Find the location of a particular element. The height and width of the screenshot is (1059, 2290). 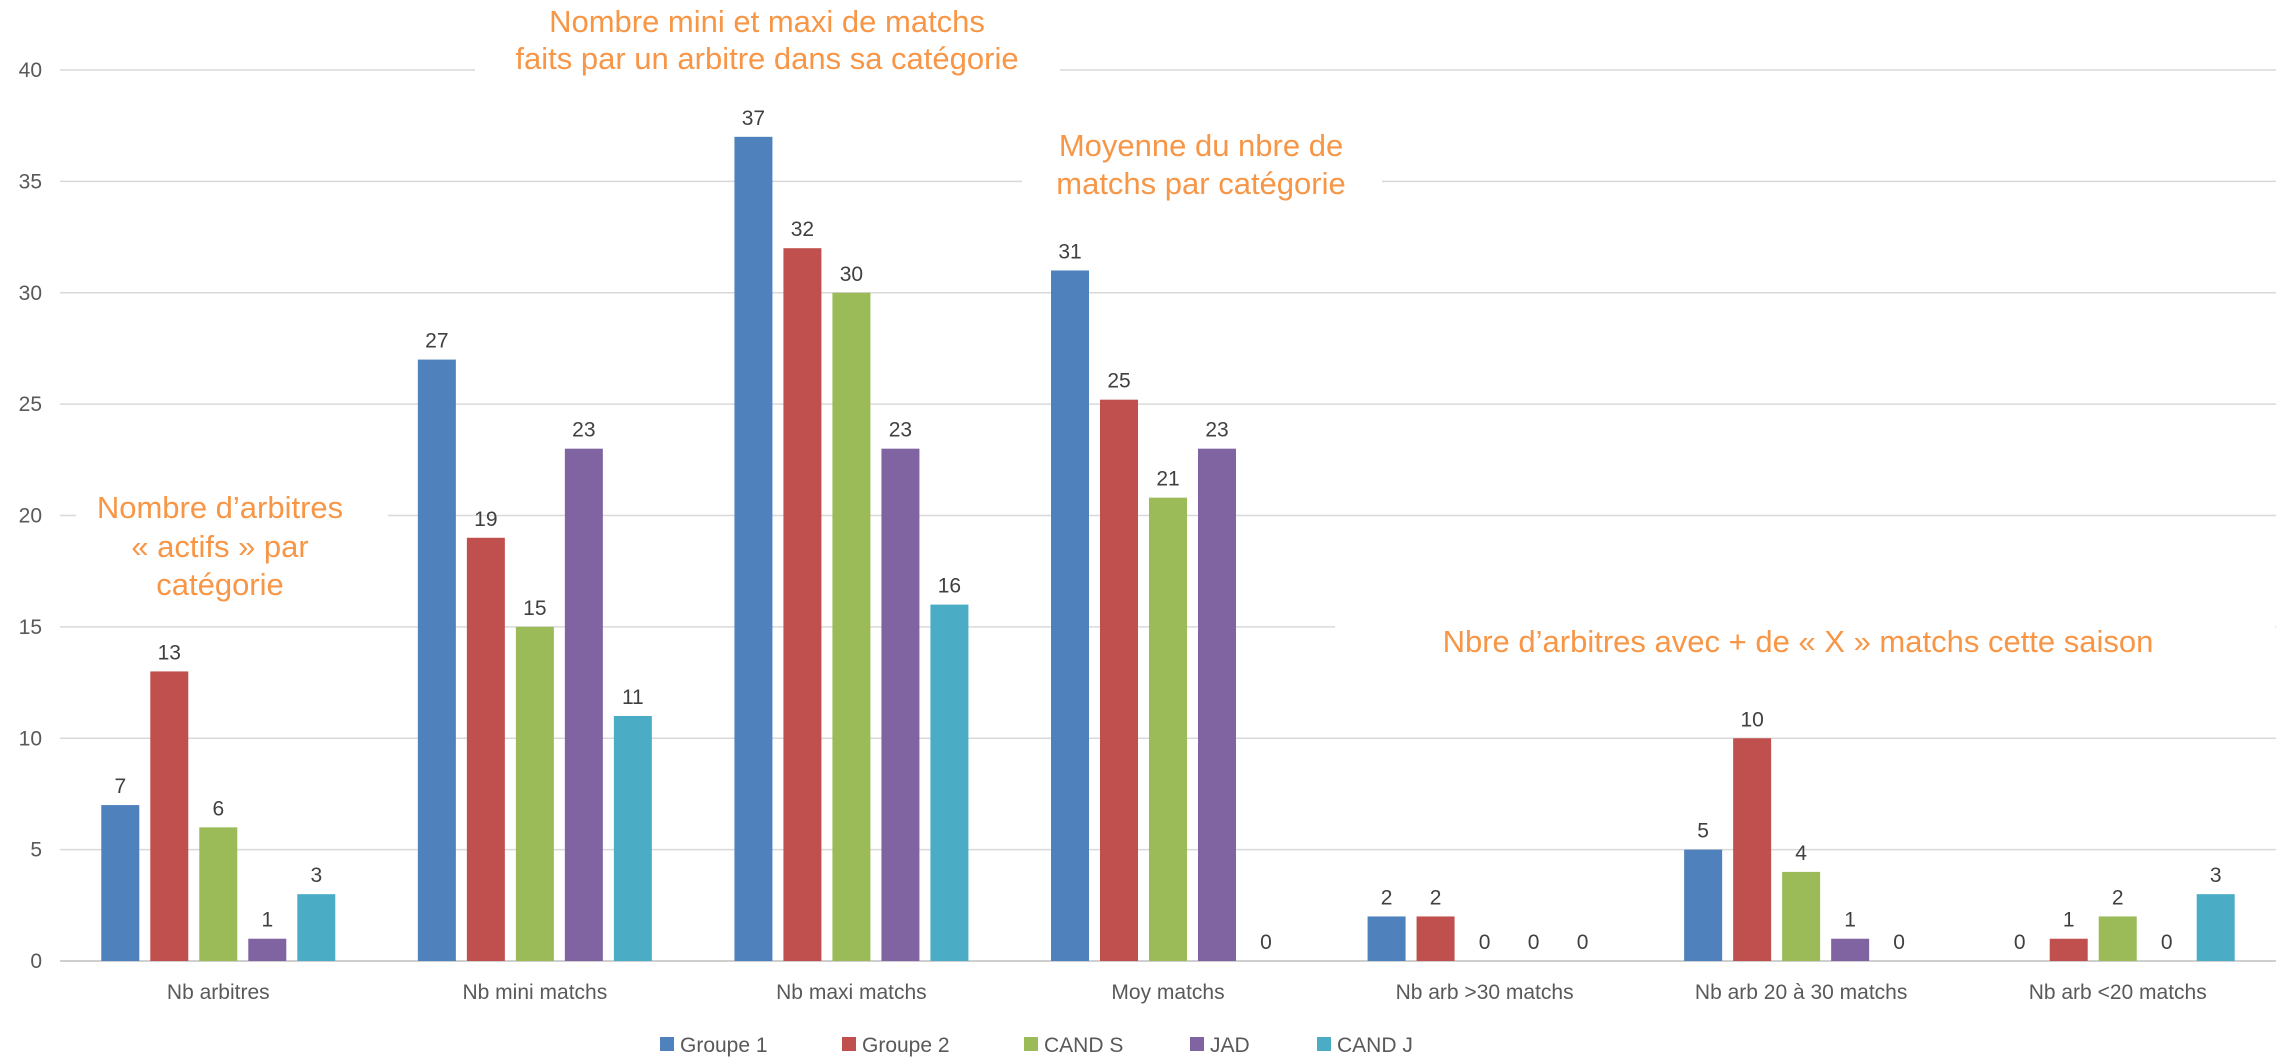

data-label: 5 is located at coordinates (1703, 831).